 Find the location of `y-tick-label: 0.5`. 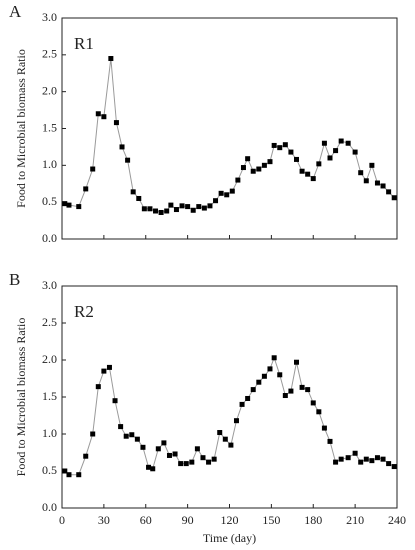

y-tick-label: 0.5 is located at coordinates (49, 470).